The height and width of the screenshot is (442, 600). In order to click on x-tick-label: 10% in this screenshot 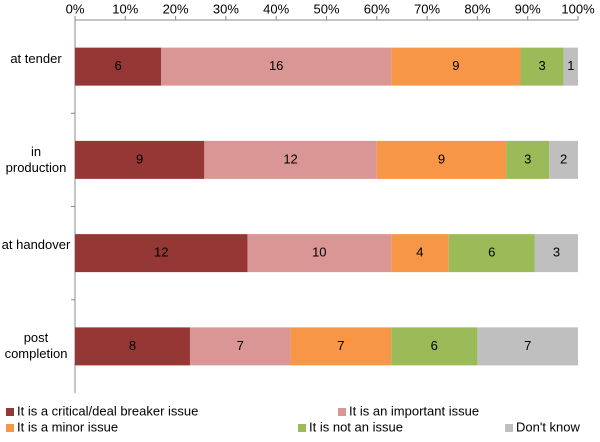, I will do `click(125, 8)`.